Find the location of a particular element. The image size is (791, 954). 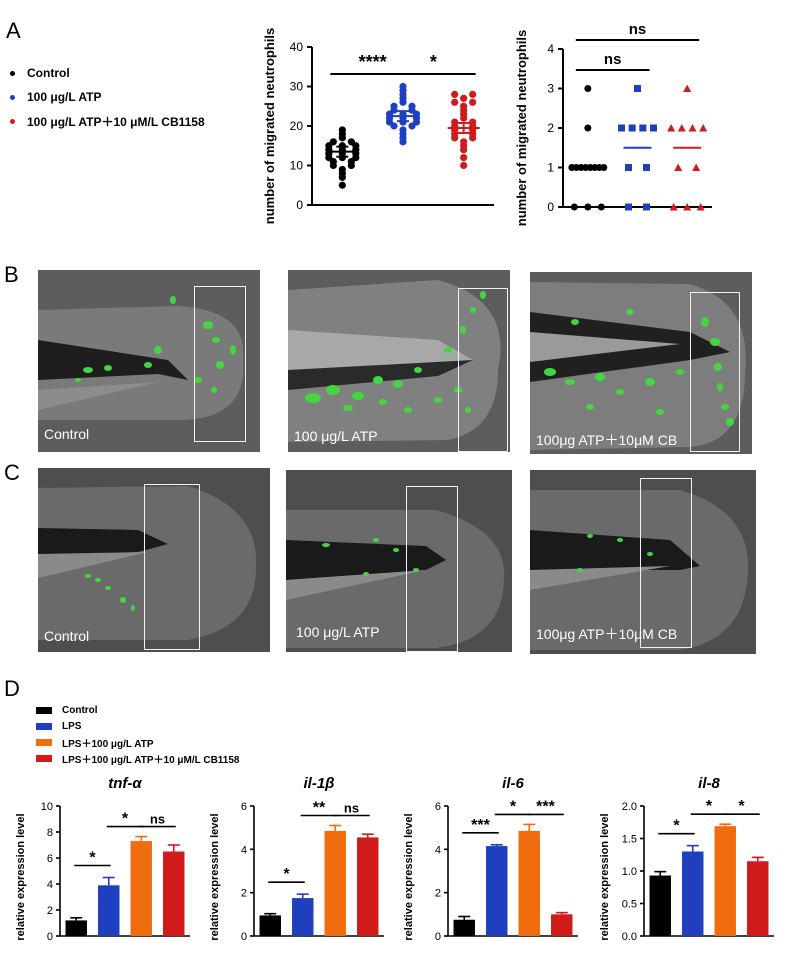

y-tick-label: 8 is located at coordinates (50, 833).